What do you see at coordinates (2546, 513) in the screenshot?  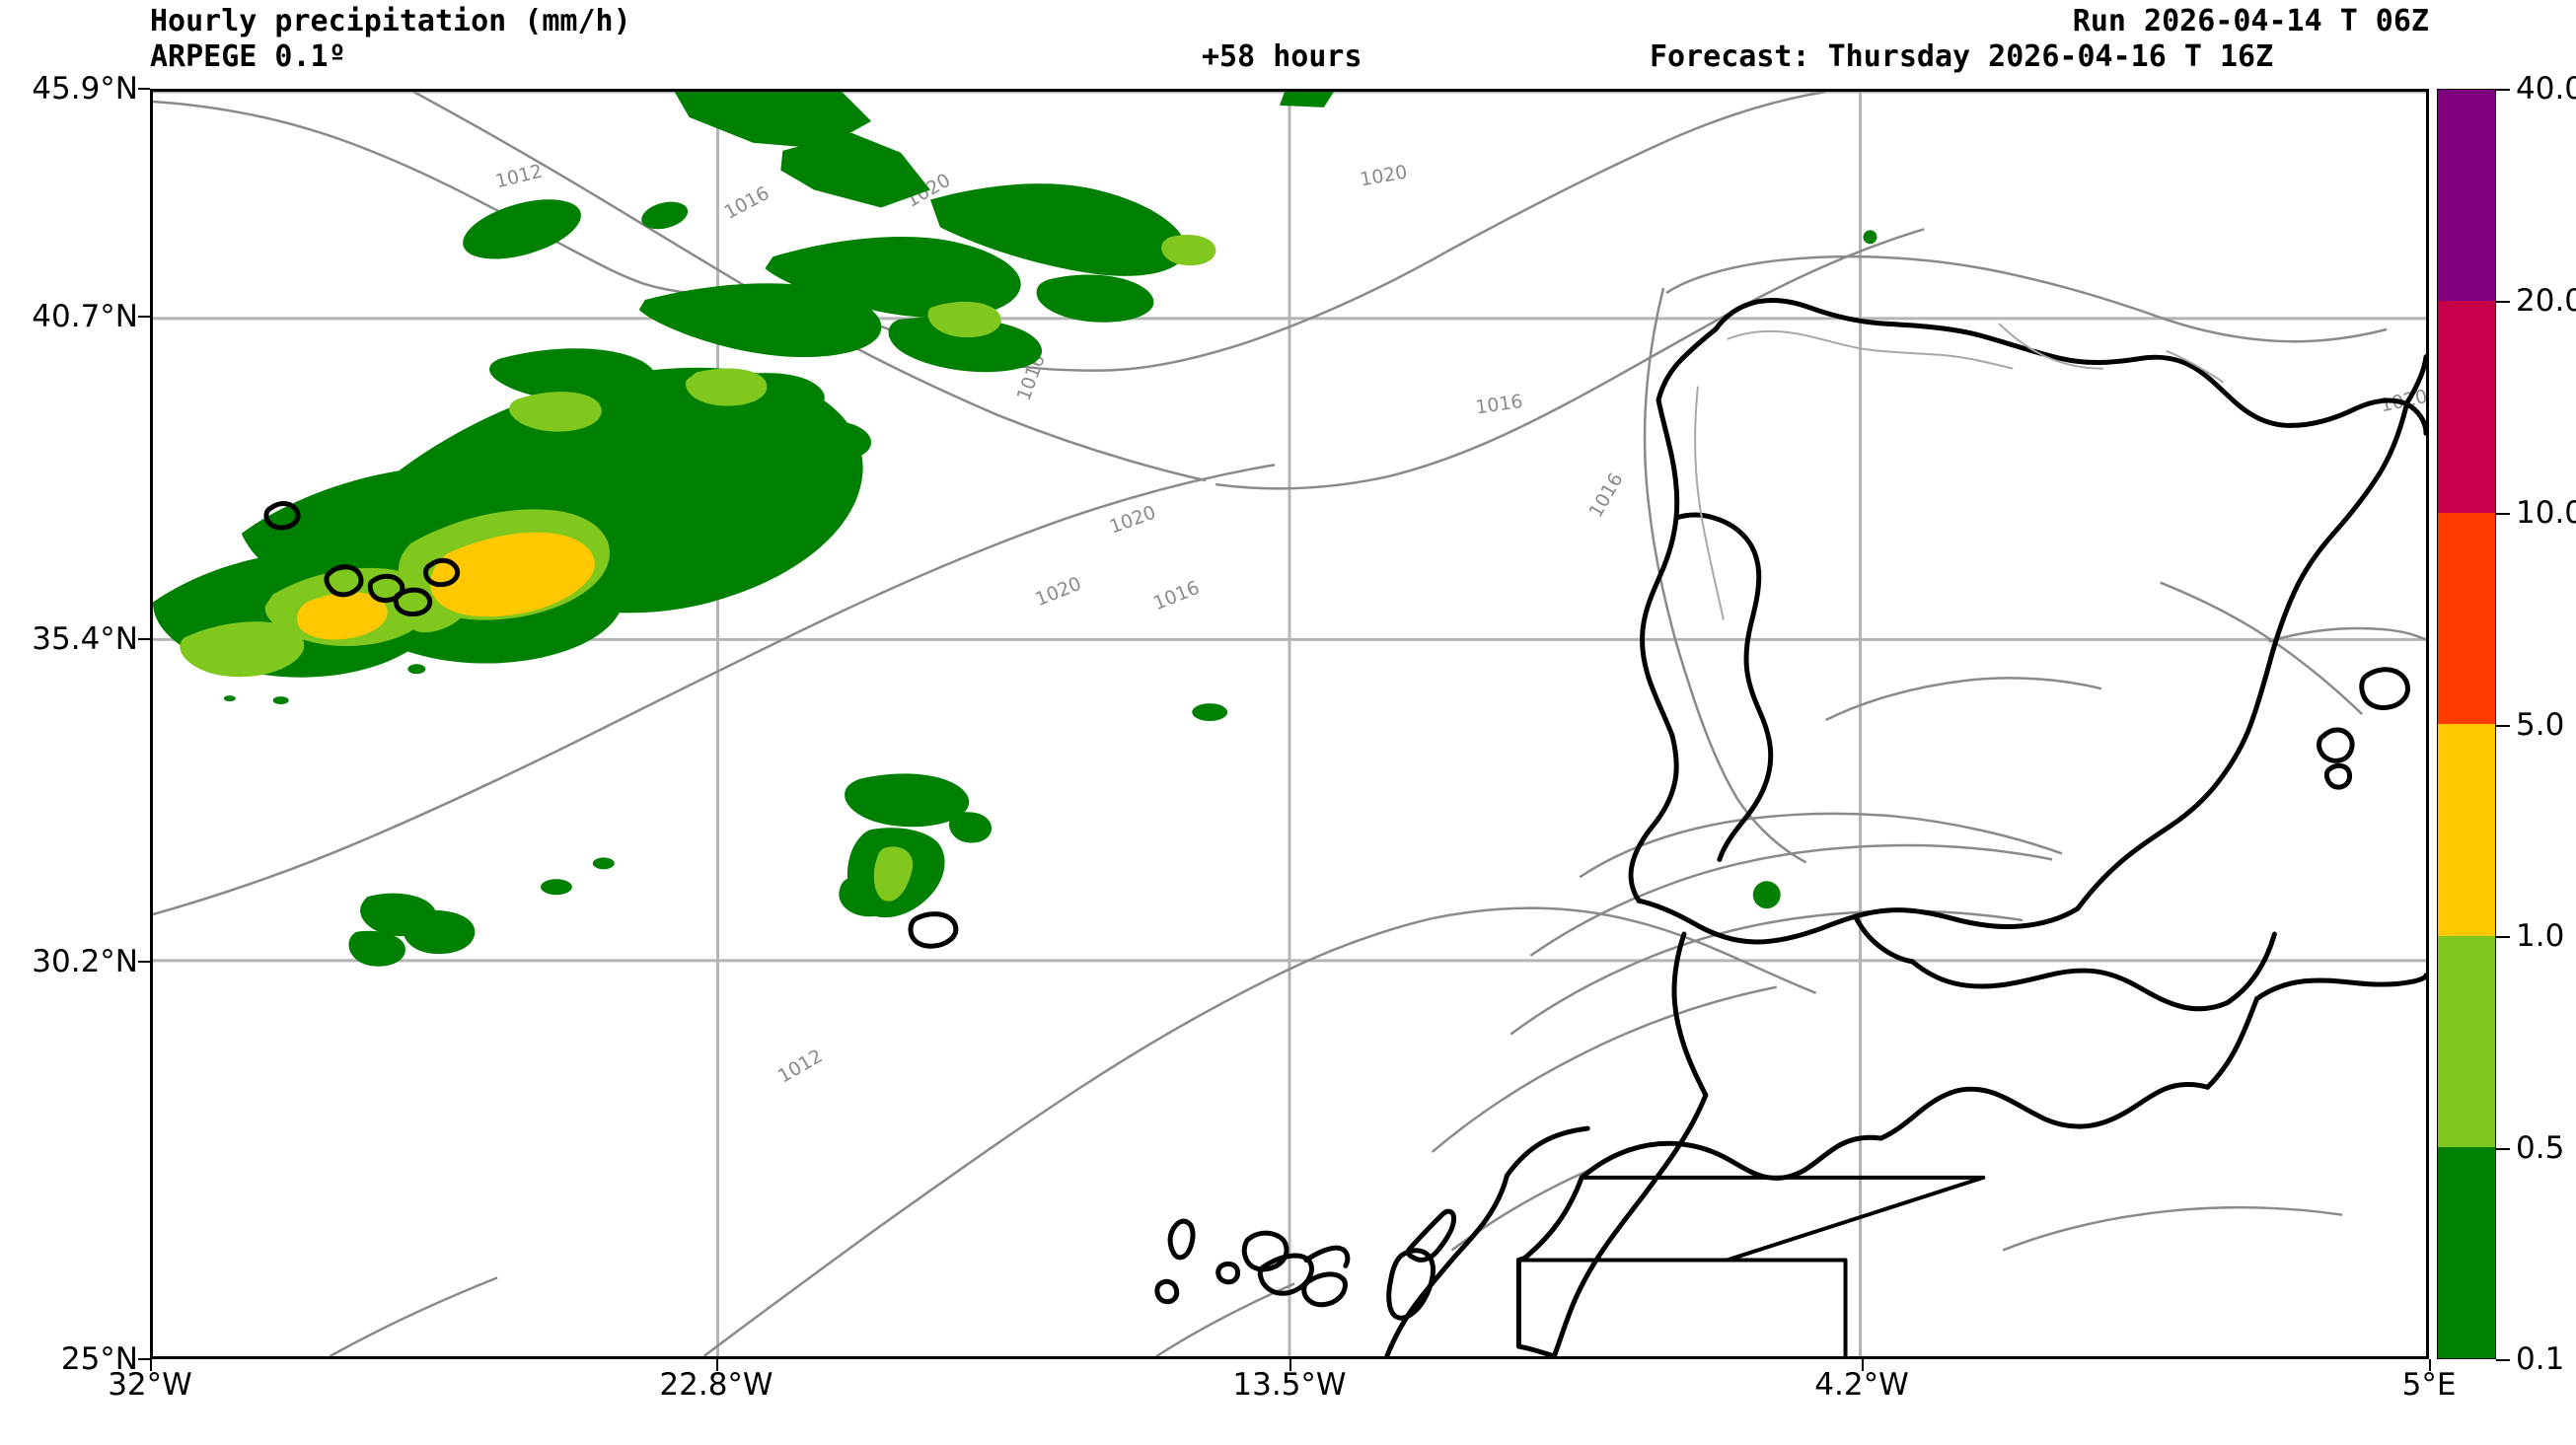 I see `colorbar-label-10: 10.0` at bounding box center [2546, 513].